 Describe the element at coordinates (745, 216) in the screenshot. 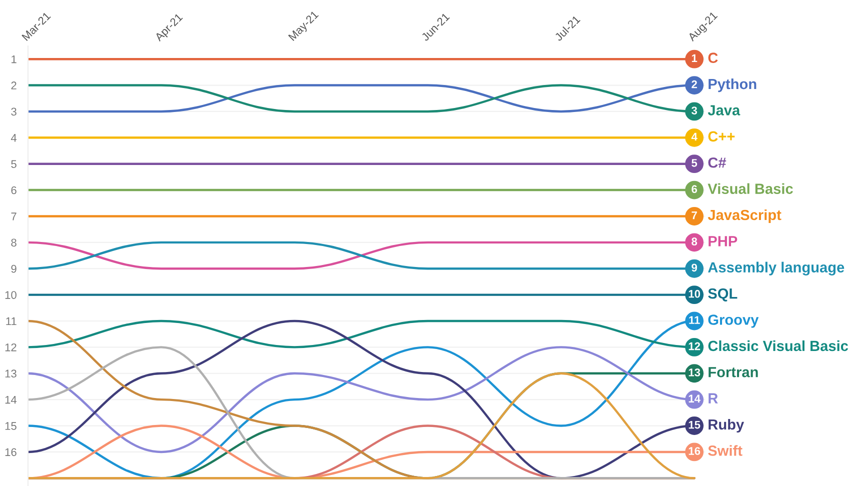

I see `series-label: JavaScript` at that location.